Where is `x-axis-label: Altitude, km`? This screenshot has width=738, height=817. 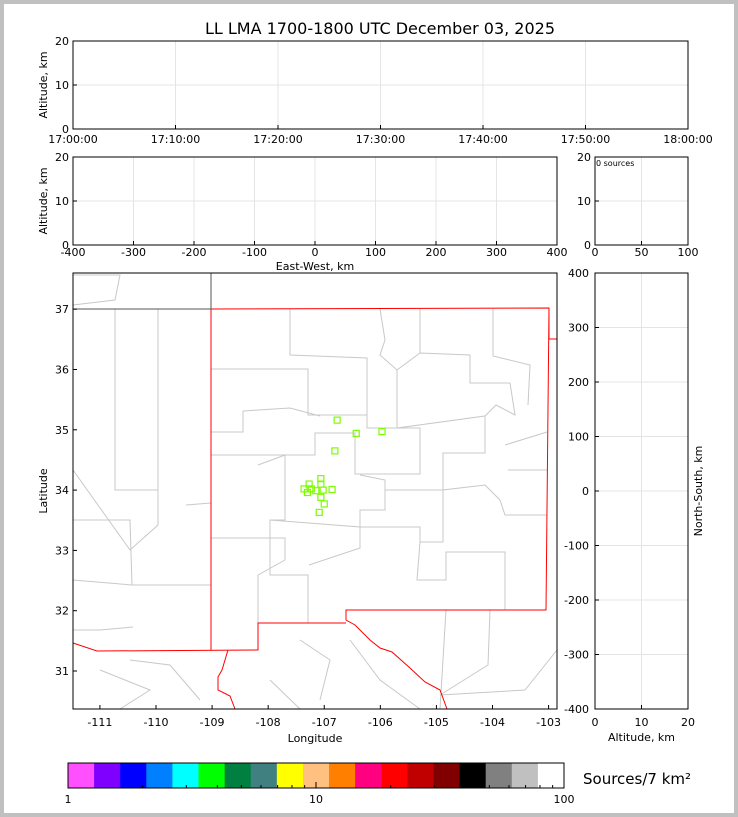 x-axis-label: Altitude, km is located at coordinates (641, 737).